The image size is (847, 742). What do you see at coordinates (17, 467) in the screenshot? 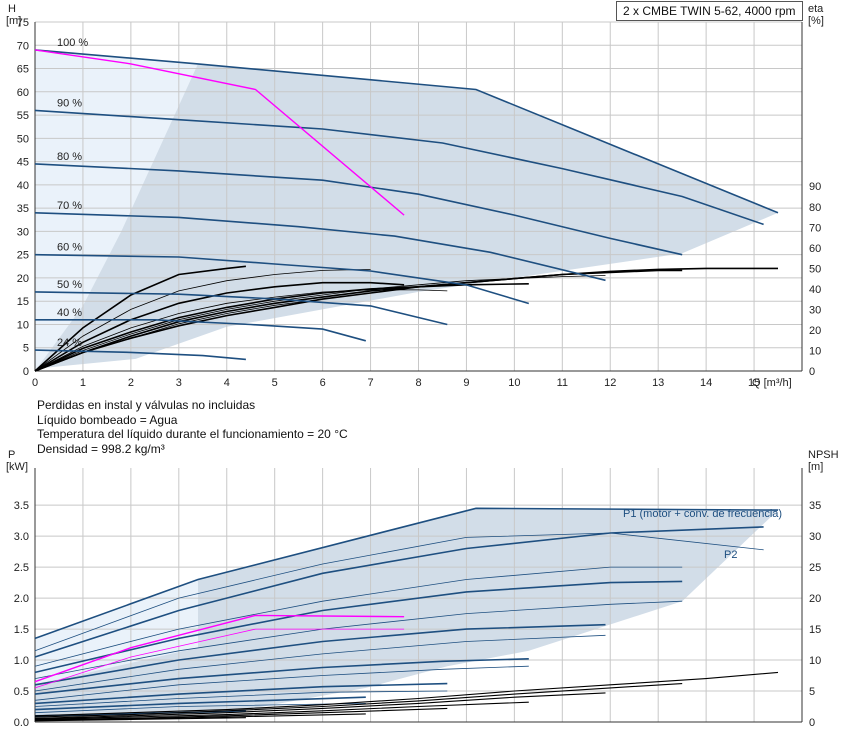
I see `y-axis-unit: [kW]` at bounding box center [17, 467].